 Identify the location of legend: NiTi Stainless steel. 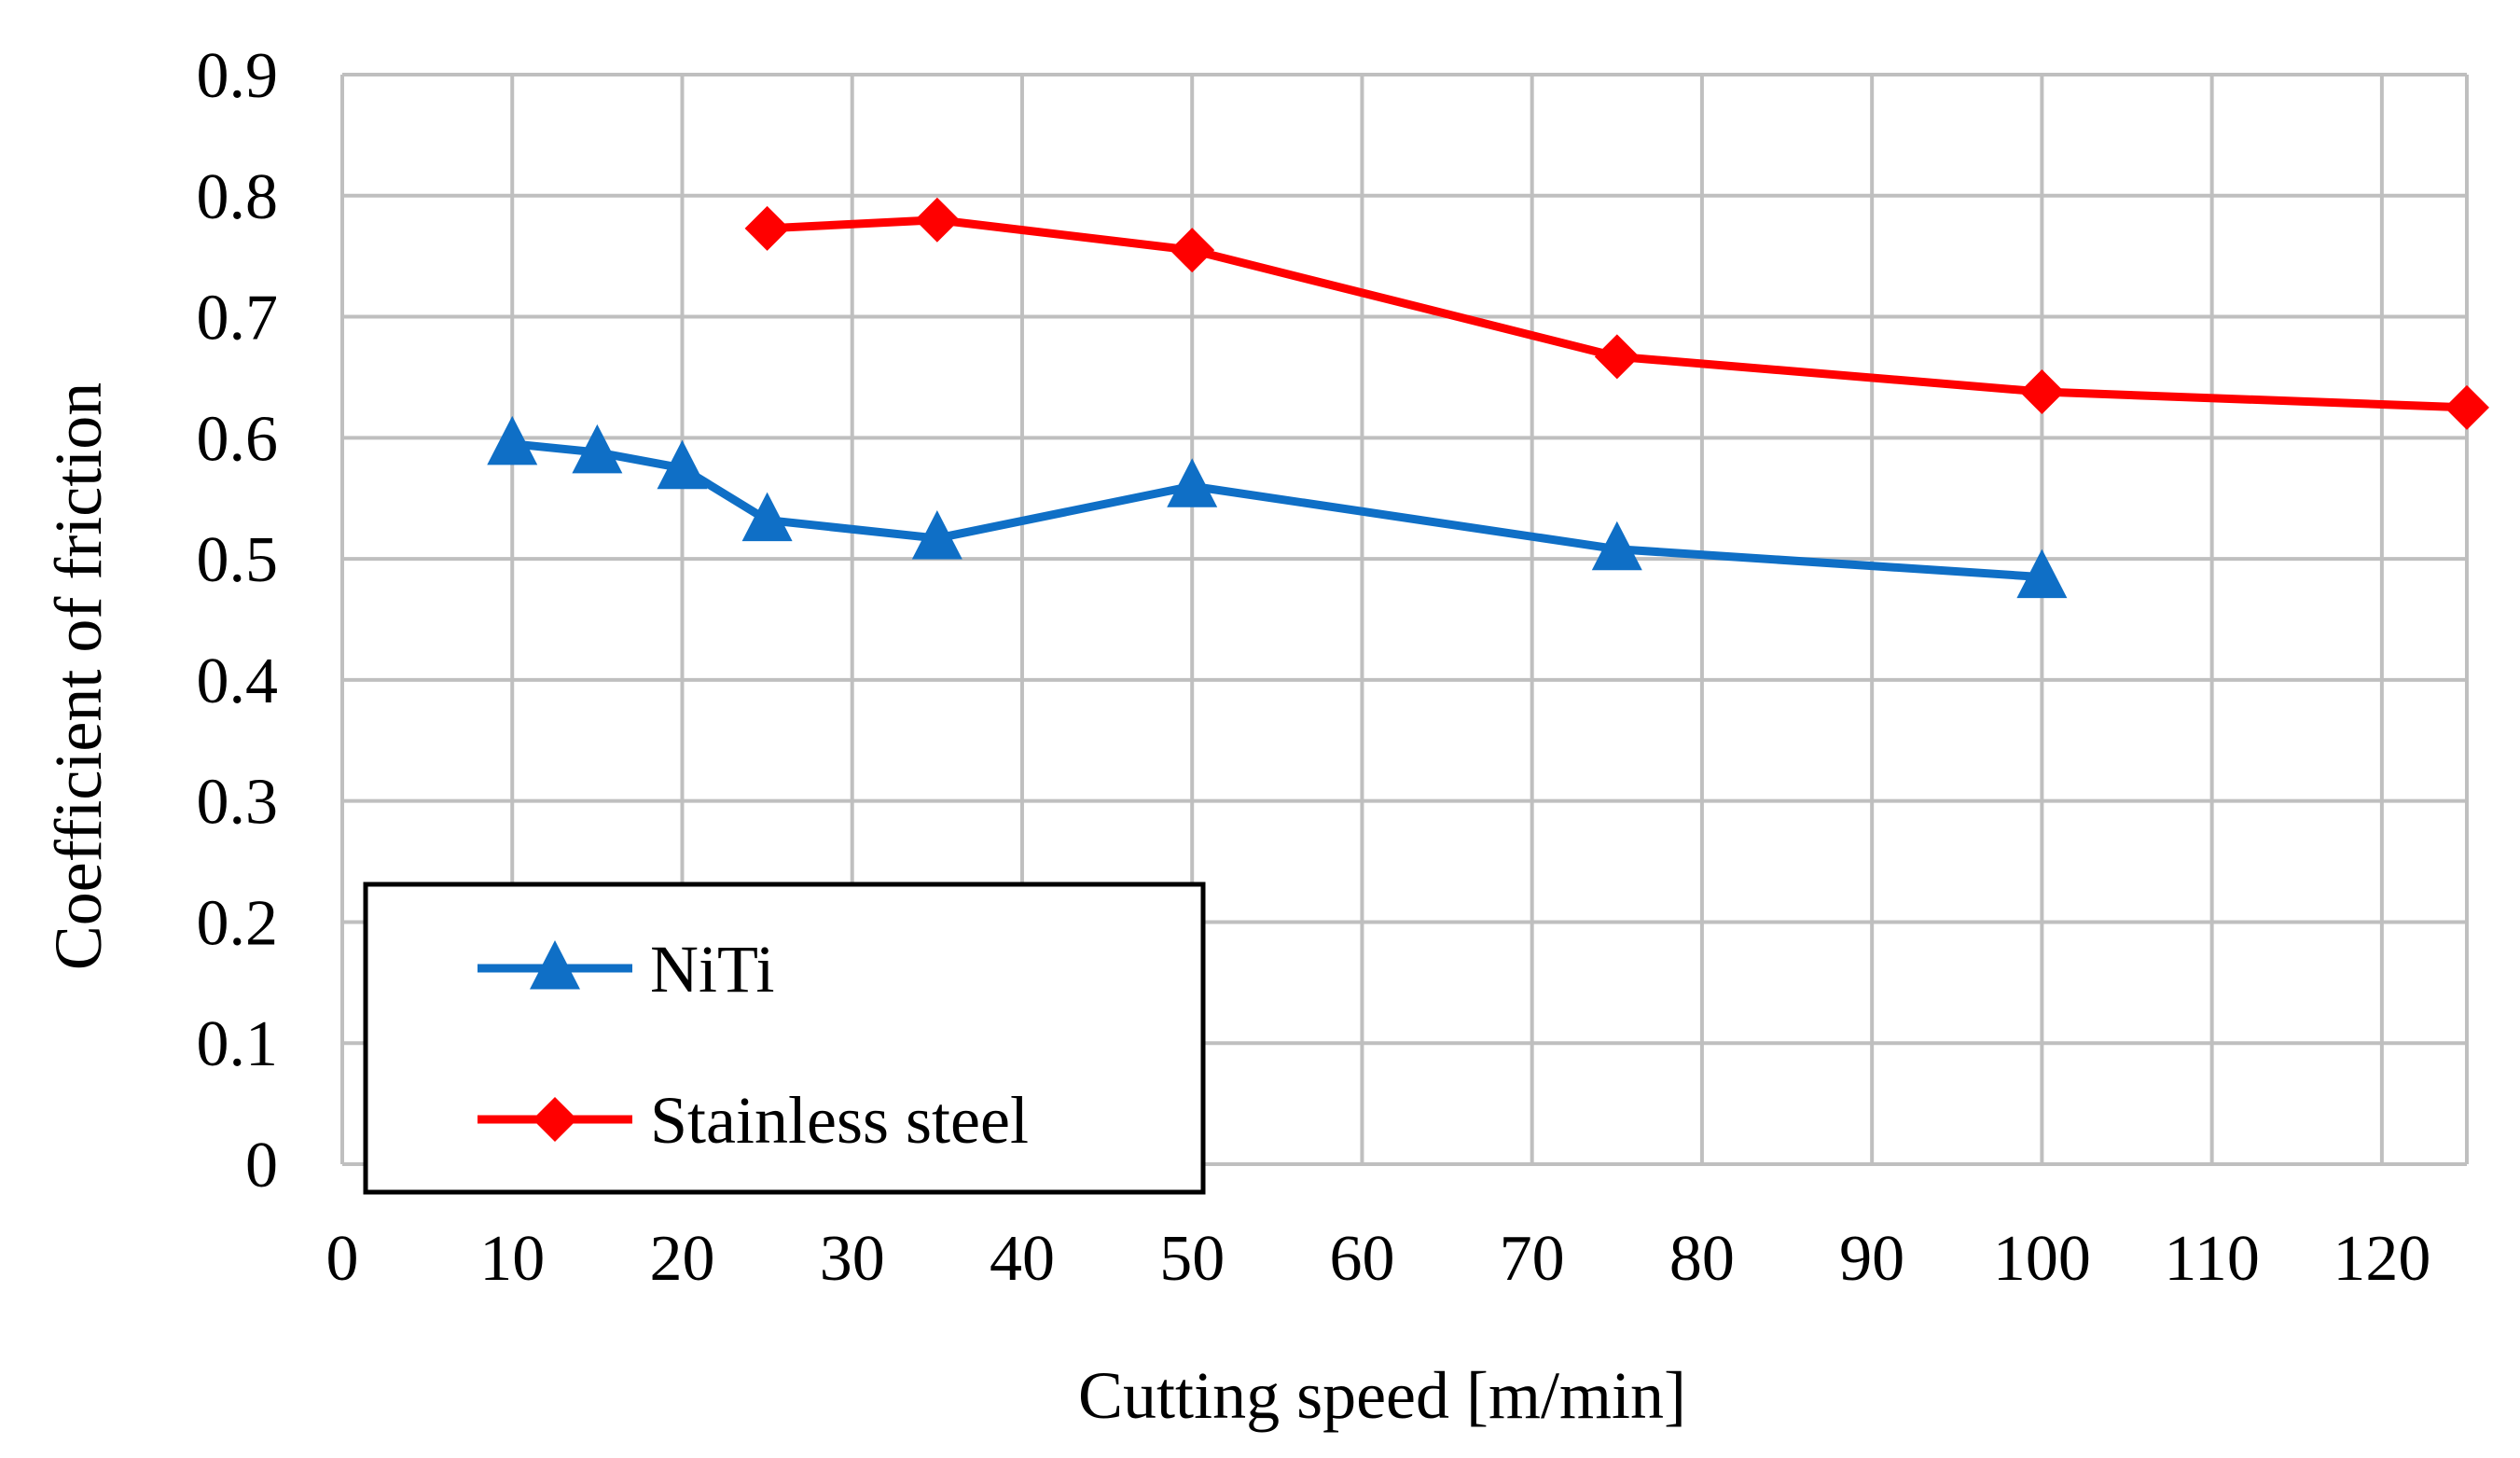
(784, 1038).